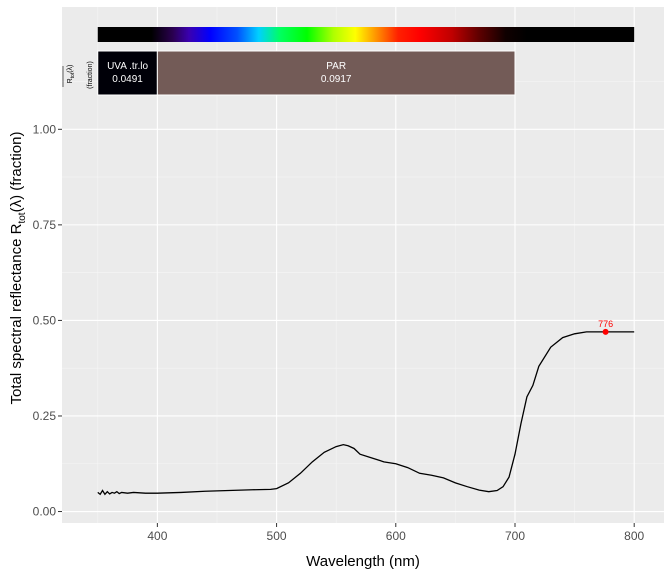 The height and width of the screenshot is (576, 672). I want to click on band-uva-box, so click(127, 73).